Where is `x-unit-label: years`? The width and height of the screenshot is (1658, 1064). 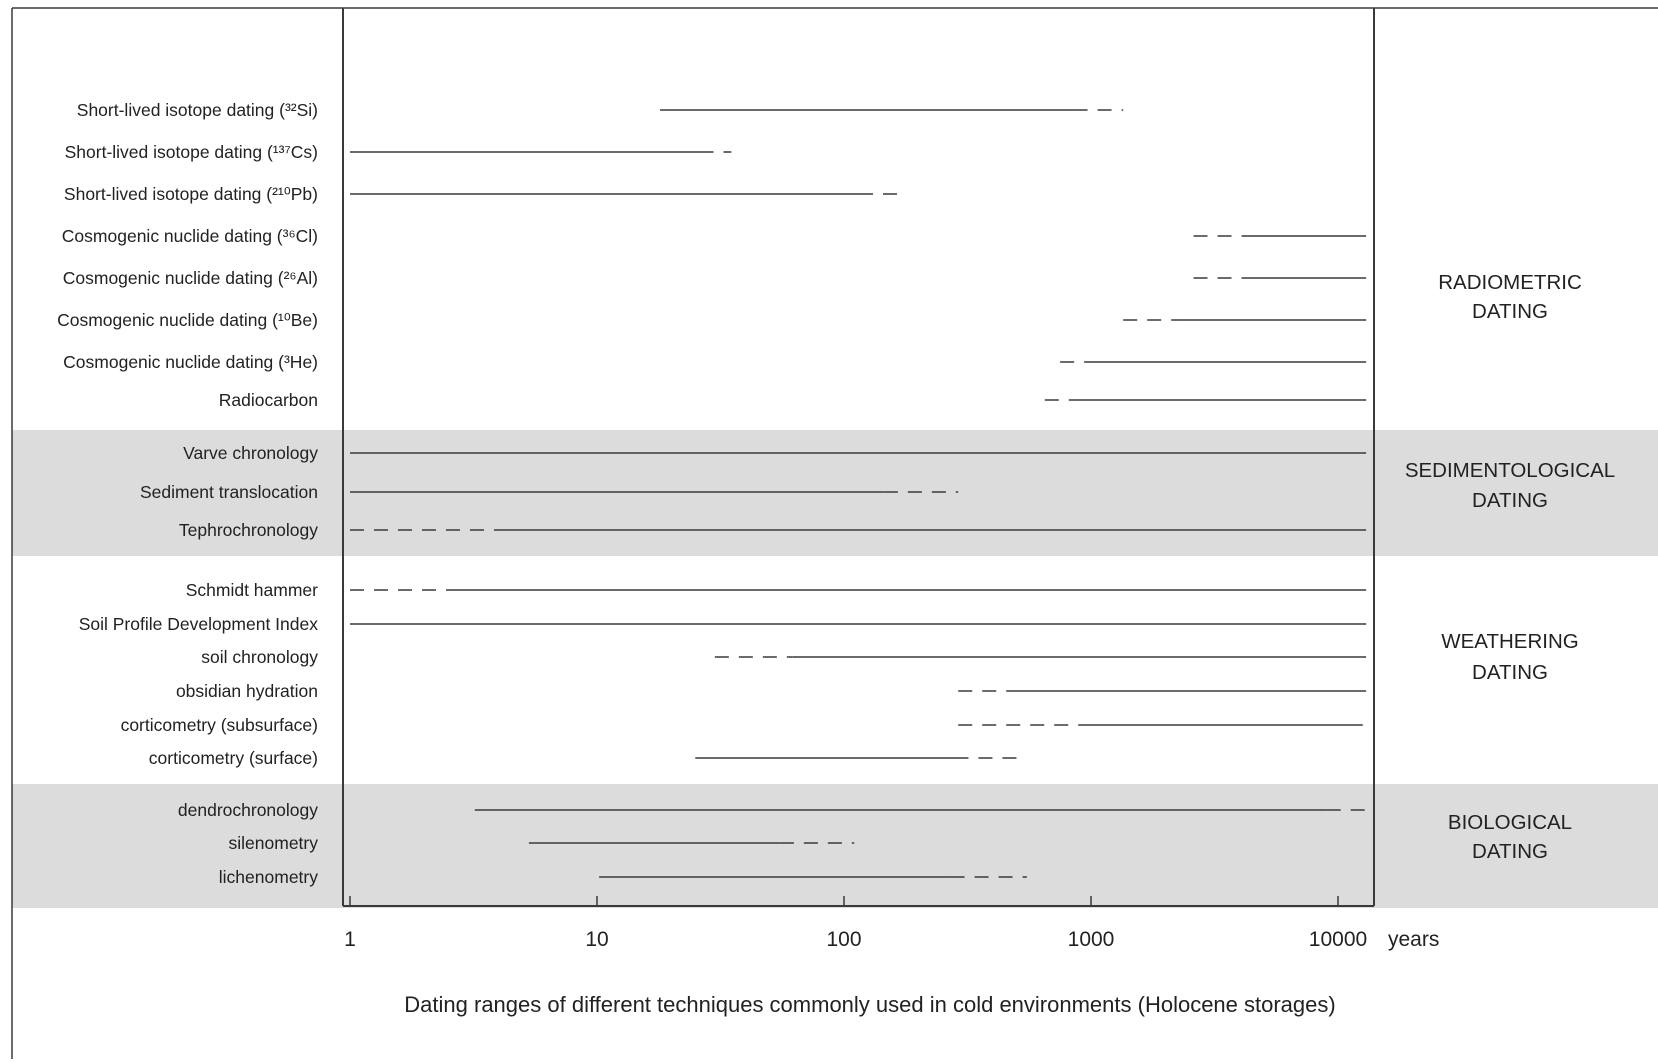
x-unit-label: years is located at coordinates (1413, 939).